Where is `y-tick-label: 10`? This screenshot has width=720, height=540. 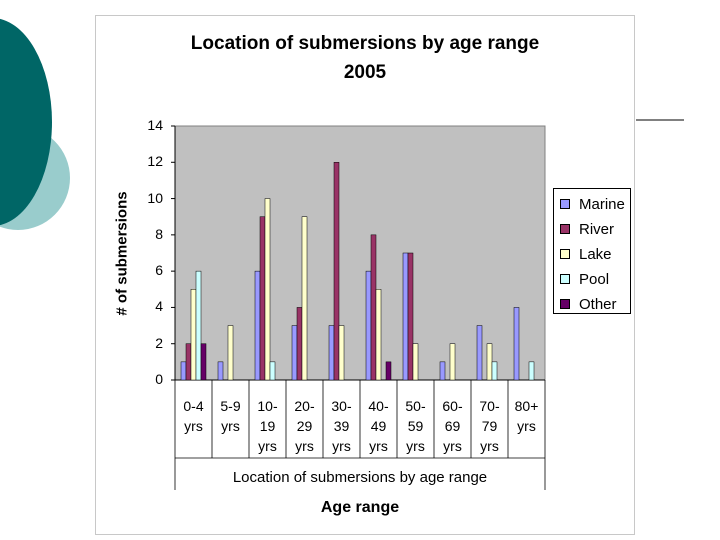 y-tick-label: 10 is located at coordinates (155, 197).